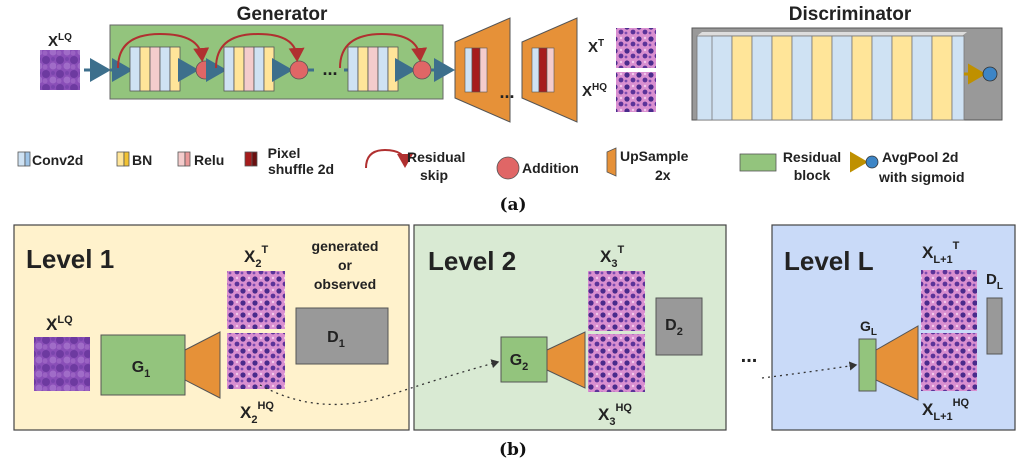 The image size is (1027, 464). I want to click on legend-pixel-1: Pixel, so click(284, 153).